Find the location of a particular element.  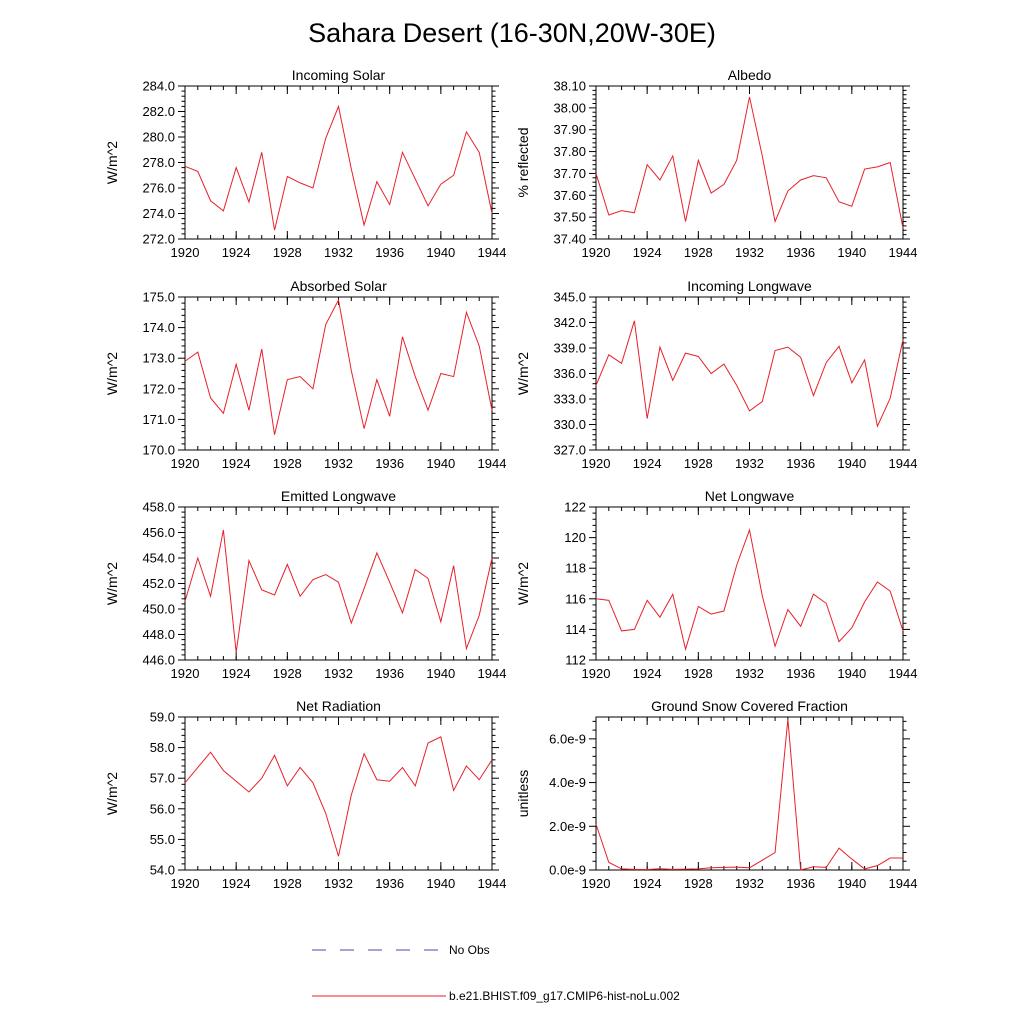

y-tick-label: 116 is located at coordinates (575, 598).